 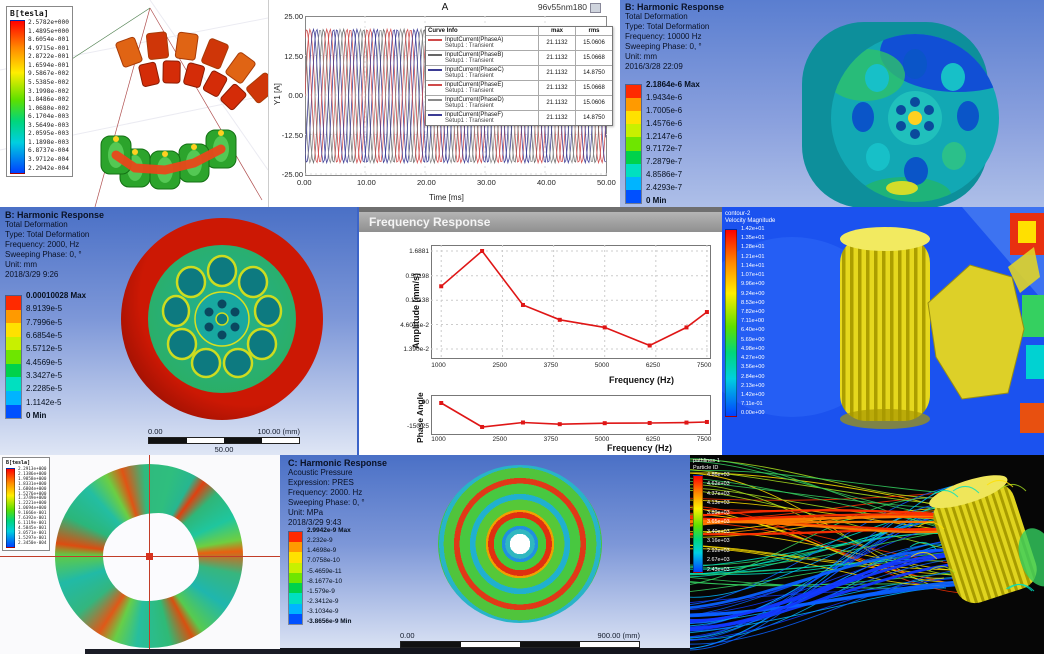 What do you see at coordinates (985, 543) in the screenshot?
I see `gear-body` at bounding box center [985, 543].